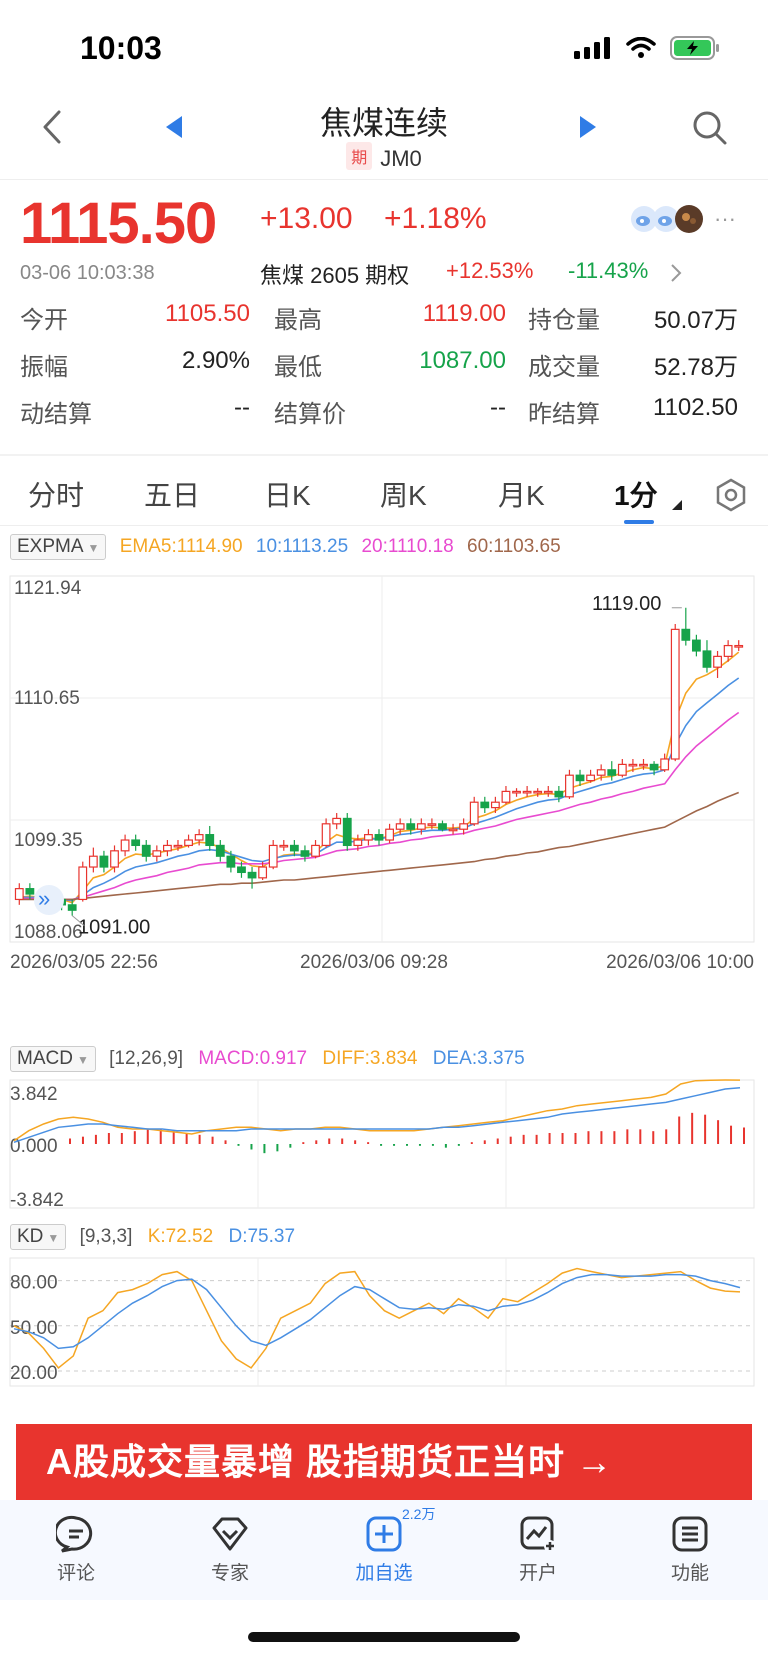 The width and height of the screenshot is (768, 1663). I want to click on nav-bar: 焦煤连续 期 JM0, so click(384, 135).